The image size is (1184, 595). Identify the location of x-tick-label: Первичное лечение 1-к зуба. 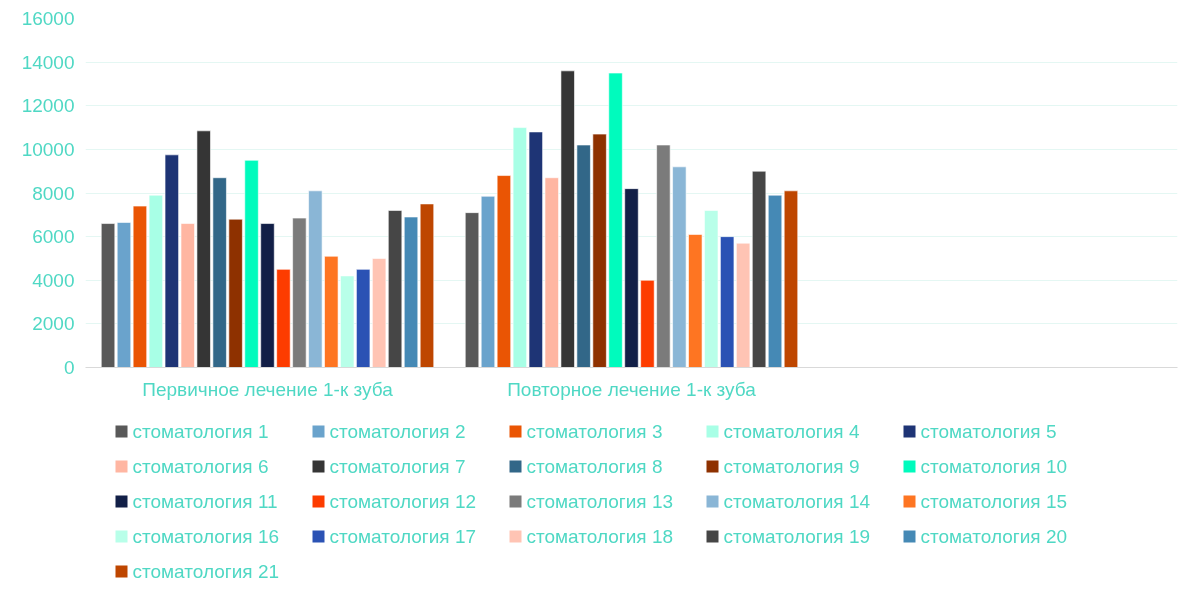
(268, 389).